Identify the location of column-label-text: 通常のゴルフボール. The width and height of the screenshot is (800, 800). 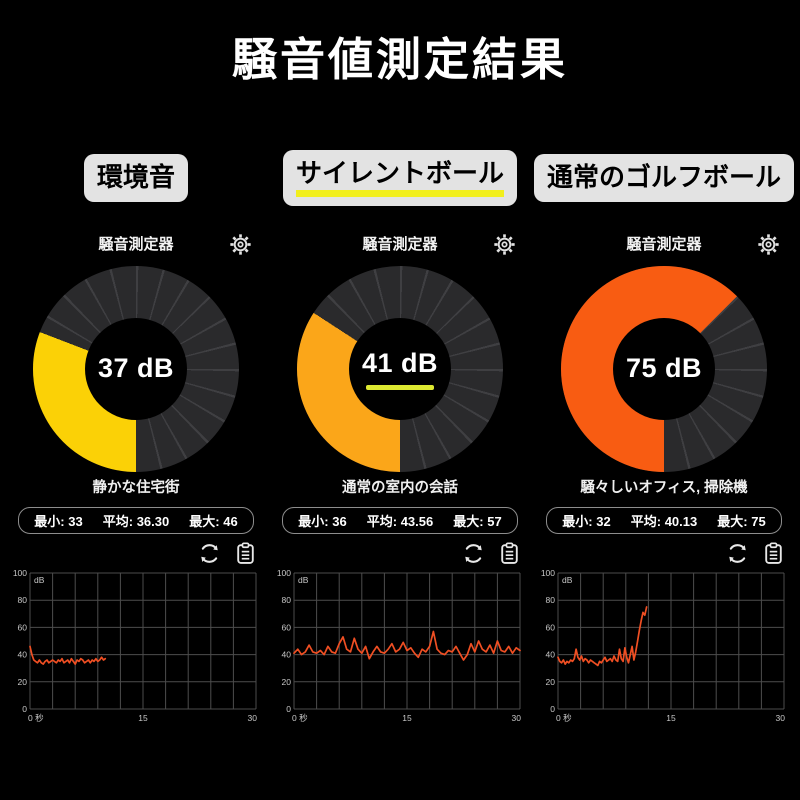
(664, 176).